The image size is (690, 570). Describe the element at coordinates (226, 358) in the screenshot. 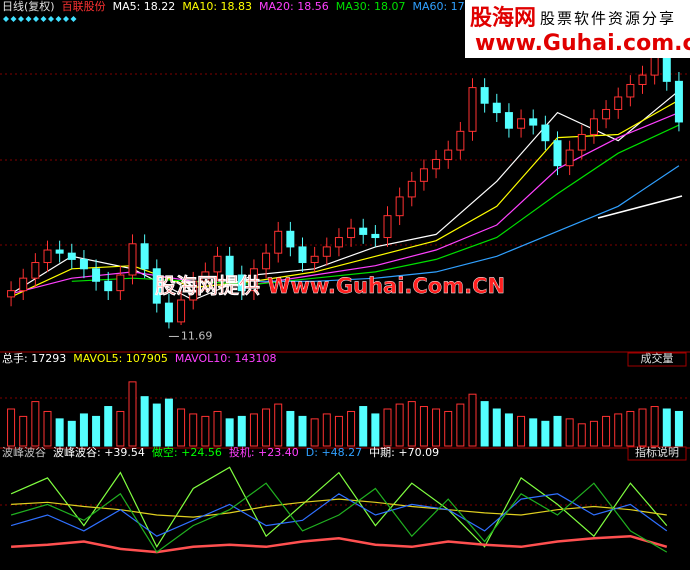

I see `header-label: MAVOL10: 143108` at that location.